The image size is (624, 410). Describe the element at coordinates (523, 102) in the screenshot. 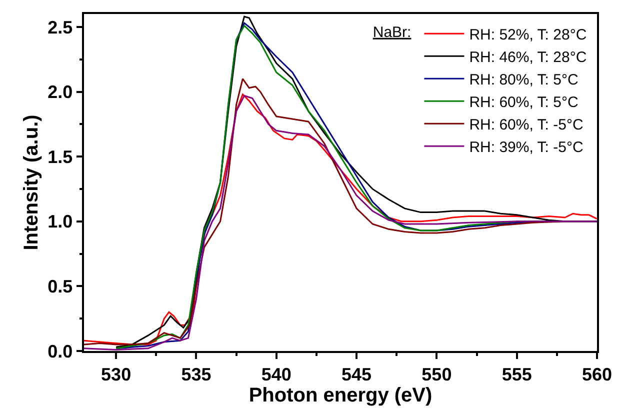

I see `legend-label: RH: 60%, T: 5°C` at that location.